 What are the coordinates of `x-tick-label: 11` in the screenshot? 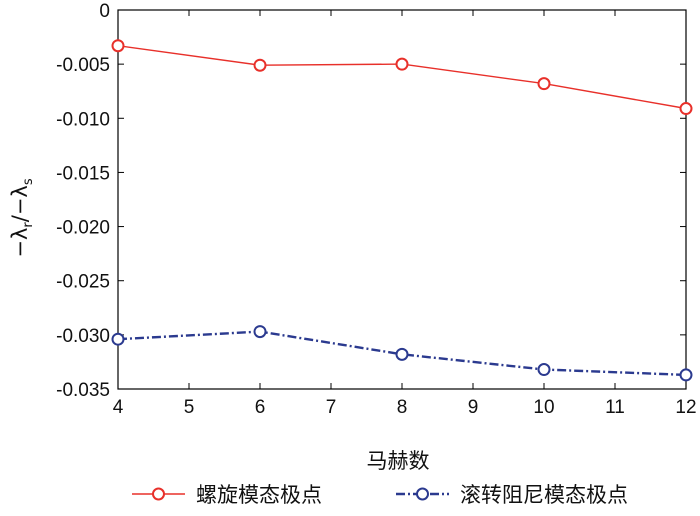 It's located at (615, 407).